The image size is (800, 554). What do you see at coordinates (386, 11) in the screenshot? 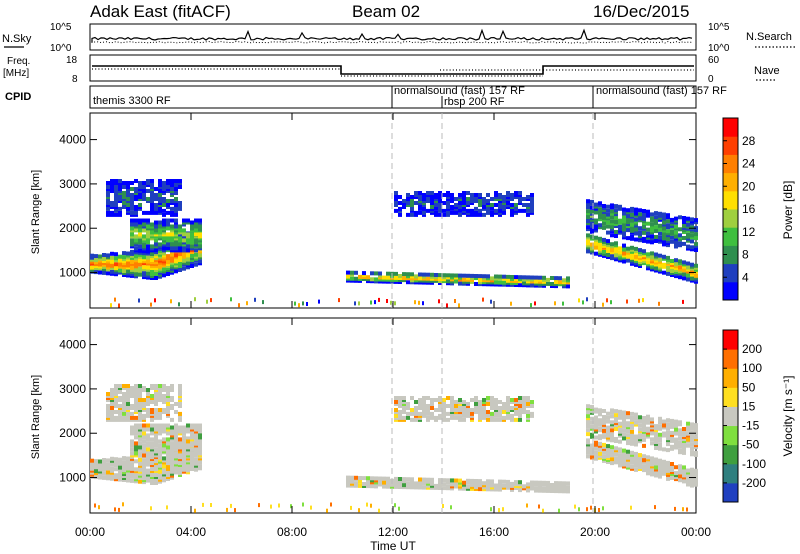
I see `beam-title: Beam 02` at bounding box center [386, 11].